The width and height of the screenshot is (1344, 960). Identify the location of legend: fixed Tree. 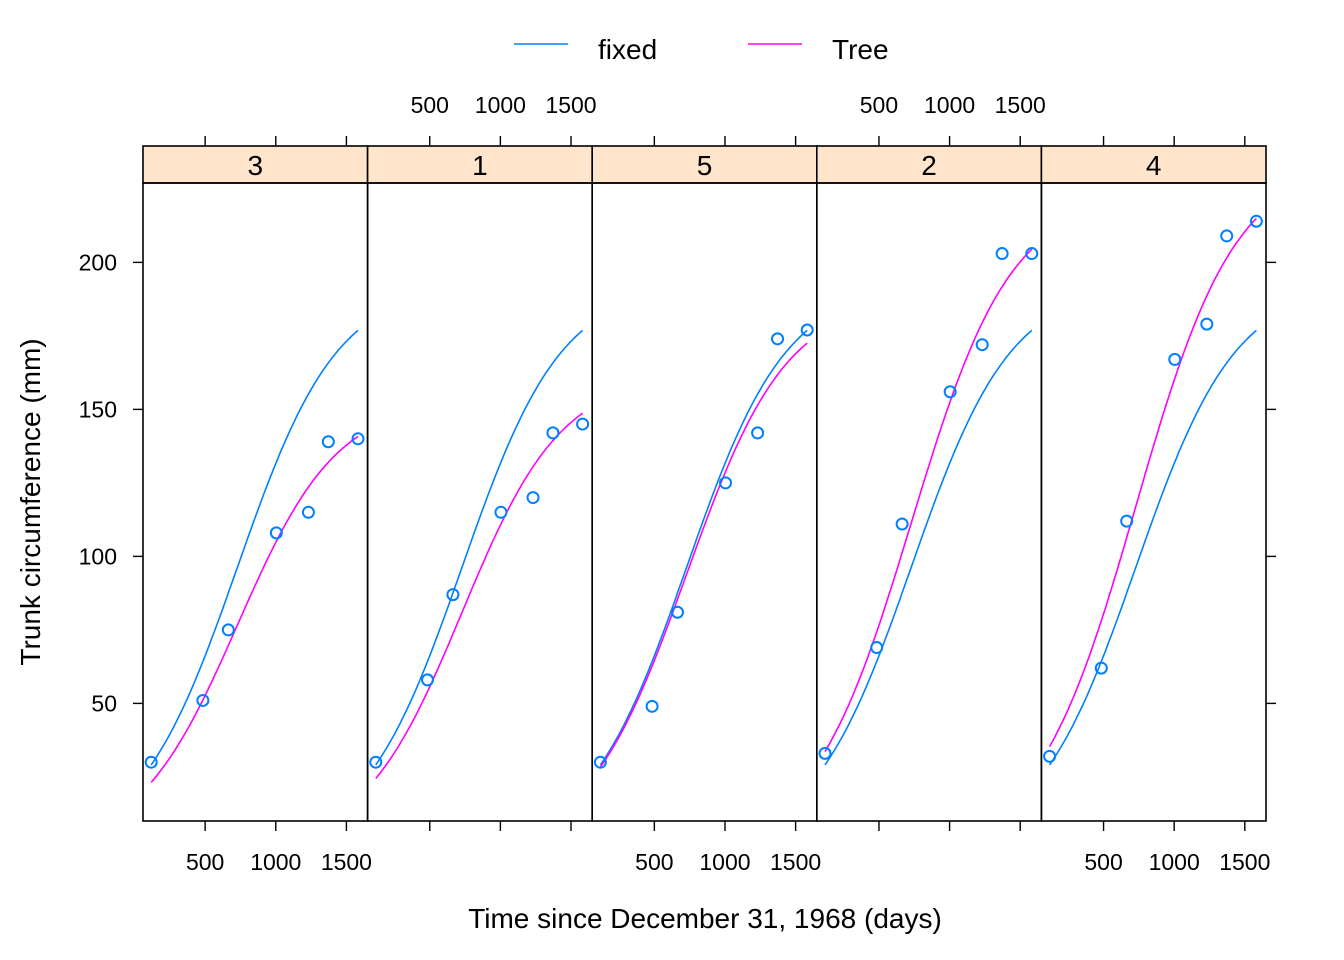
(701, 49).